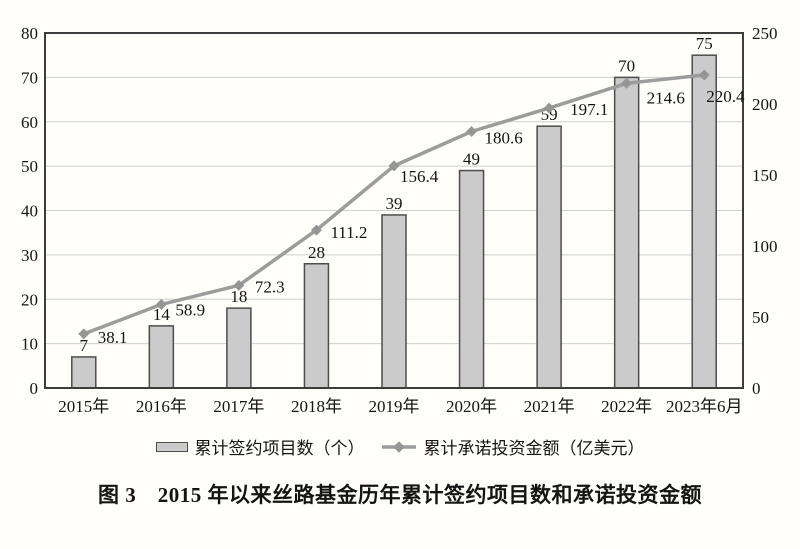  What do you see at coordinates (83, 406) in the screenshot?
I see `x-axis-label: 2015年` at bounding box center [83, 406].